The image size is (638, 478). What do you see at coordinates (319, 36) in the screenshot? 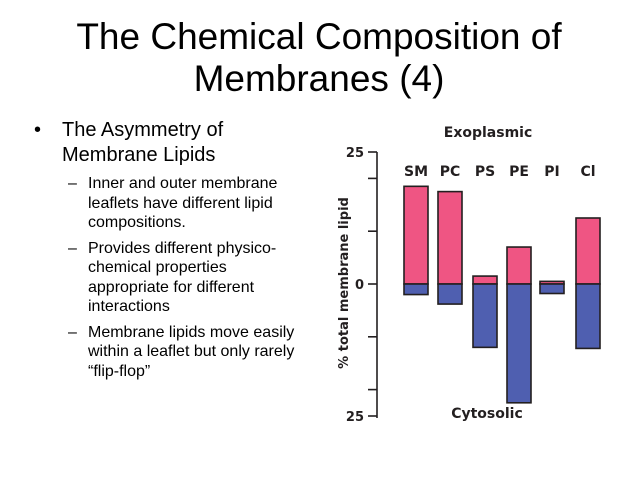
I see `slide-title-line-1: The Chemical Composition of` at bounding box center [319, 36].